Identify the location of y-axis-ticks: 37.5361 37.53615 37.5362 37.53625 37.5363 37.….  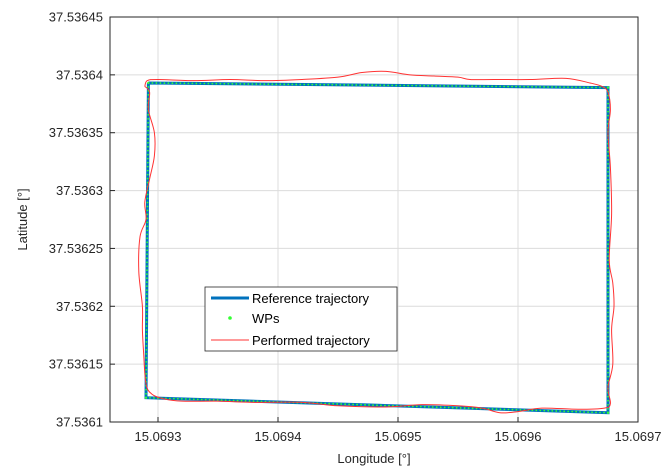
(82, 220).